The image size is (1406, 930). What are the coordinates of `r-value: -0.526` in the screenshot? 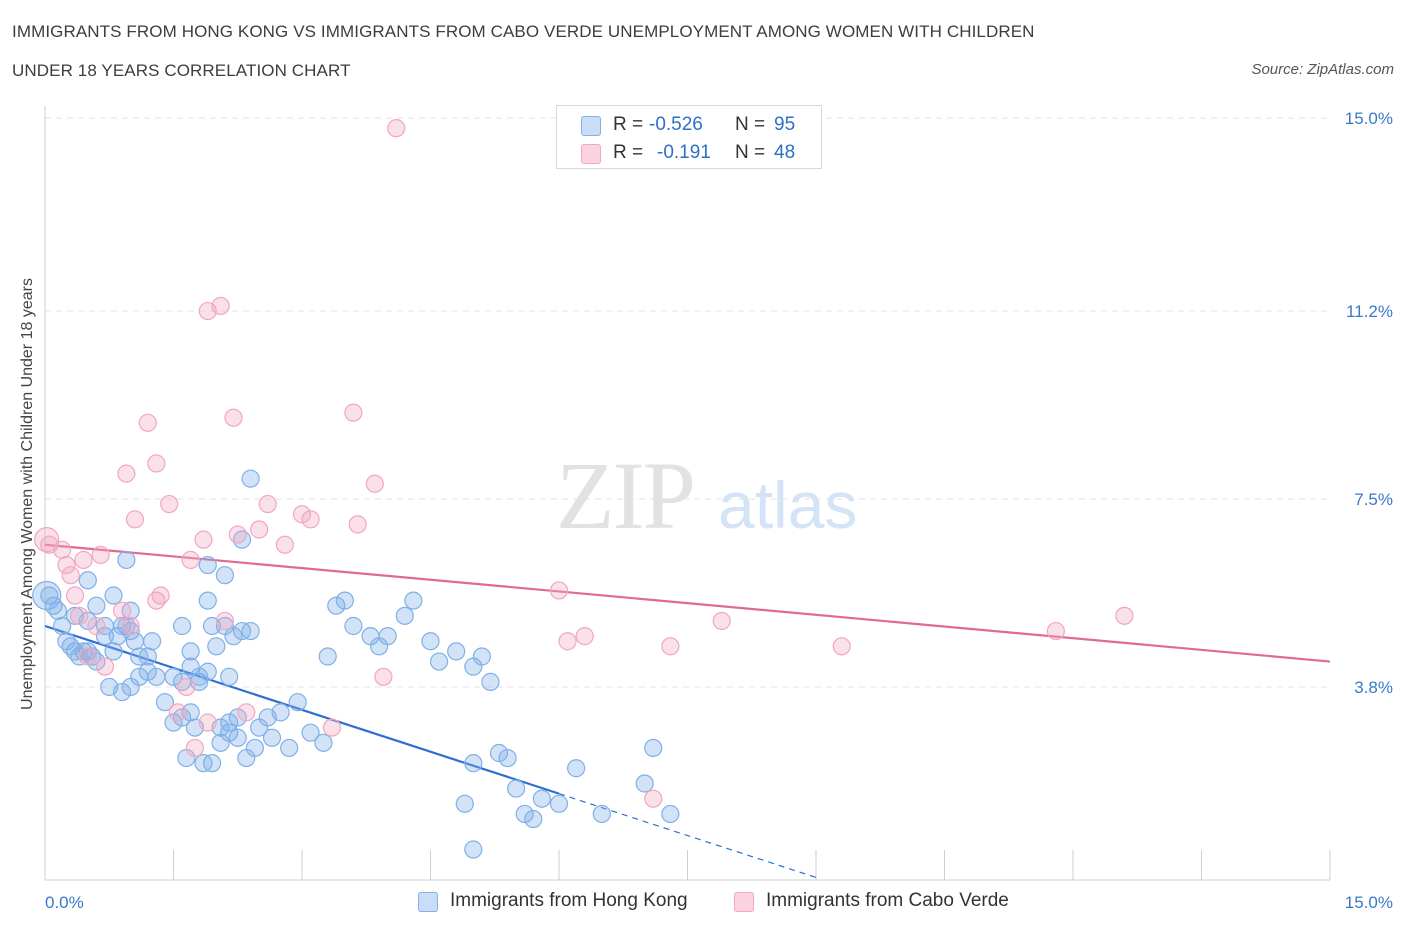 It's located at (676, 124).